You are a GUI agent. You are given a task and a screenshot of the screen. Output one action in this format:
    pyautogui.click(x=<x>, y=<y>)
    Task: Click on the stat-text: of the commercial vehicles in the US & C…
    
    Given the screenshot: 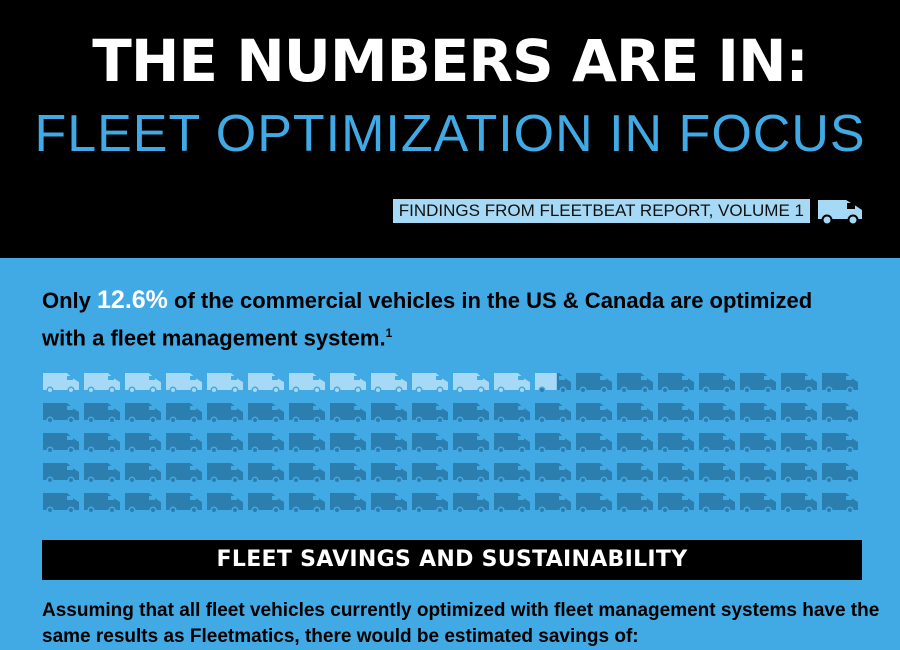 What is the action you would take?
    pyautogui.click(x=427, y=319)
    